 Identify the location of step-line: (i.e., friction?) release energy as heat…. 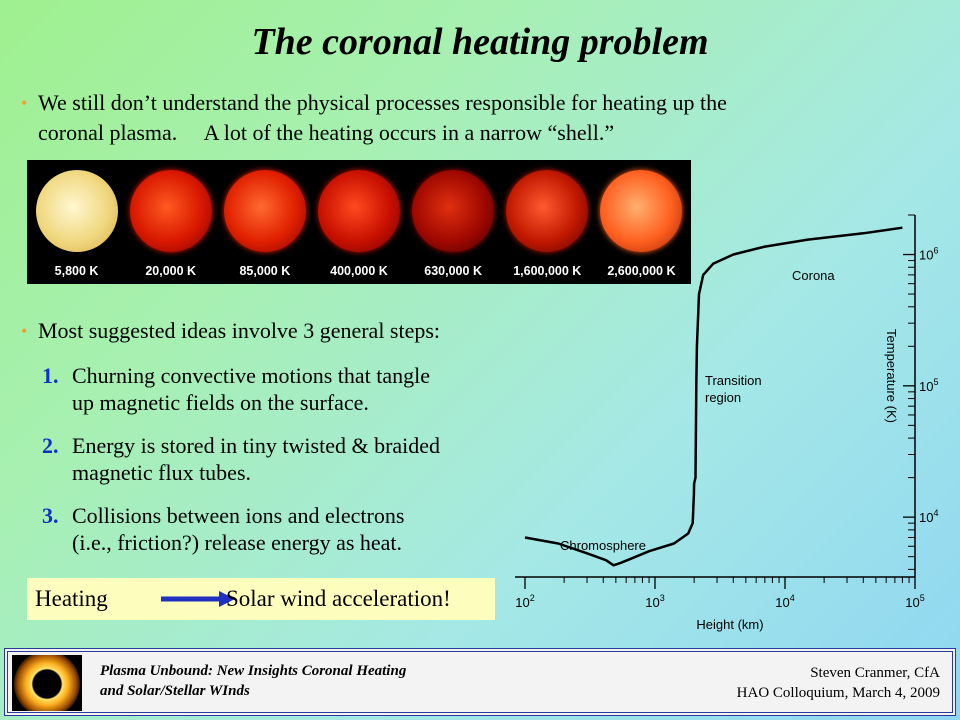
(237, 542).